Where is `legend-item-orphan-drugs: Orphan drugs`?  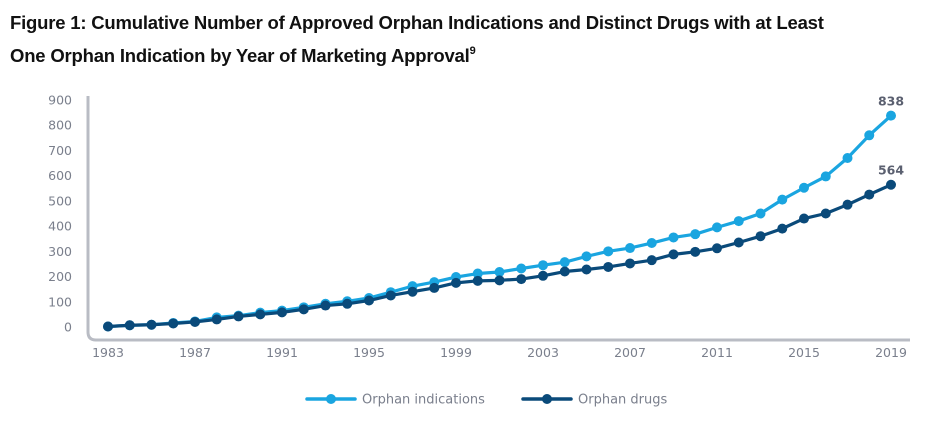
legend-item-orphan-drugs: Orphan drugs is located at coordinates (594, 400).